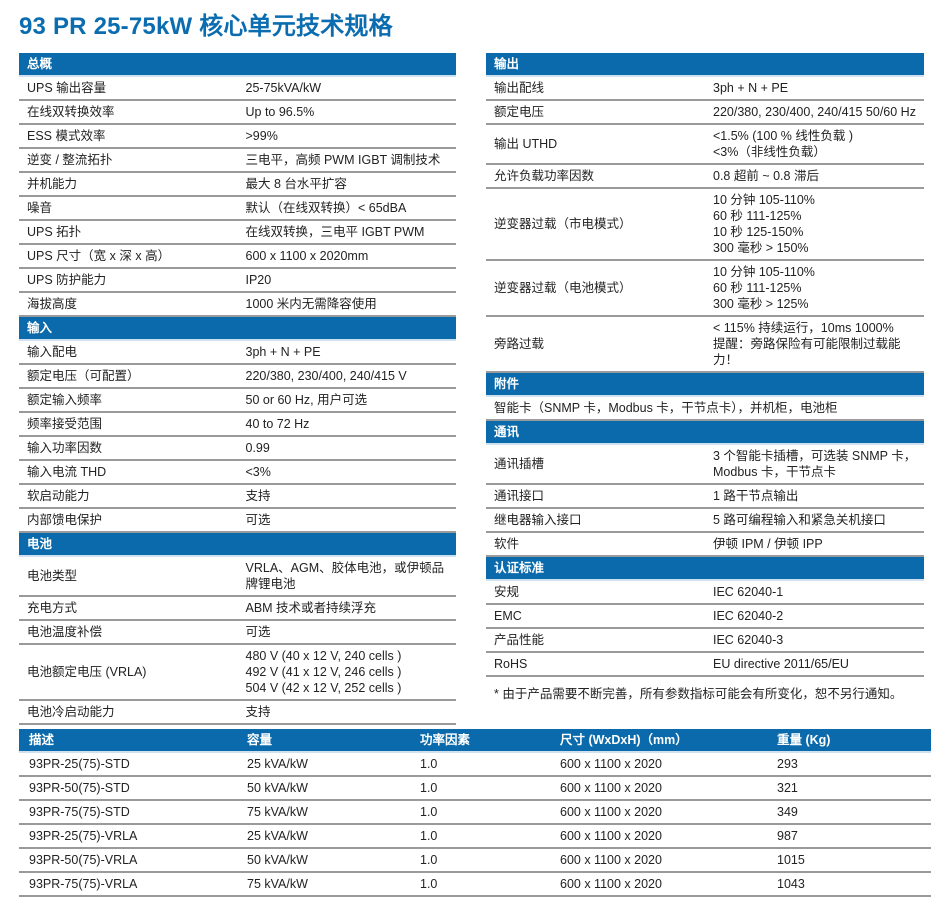 The height and width of the screenshot is (903, 950). I want to click on spec-label: 产品性能, so click(595, 640).